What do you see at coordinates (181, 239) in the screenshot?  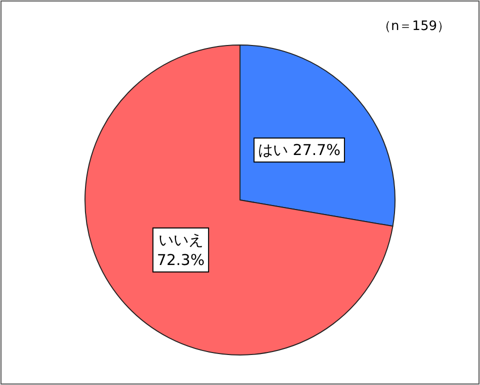 I see `slice-label: いいえ` at bounding box center [181, 239].